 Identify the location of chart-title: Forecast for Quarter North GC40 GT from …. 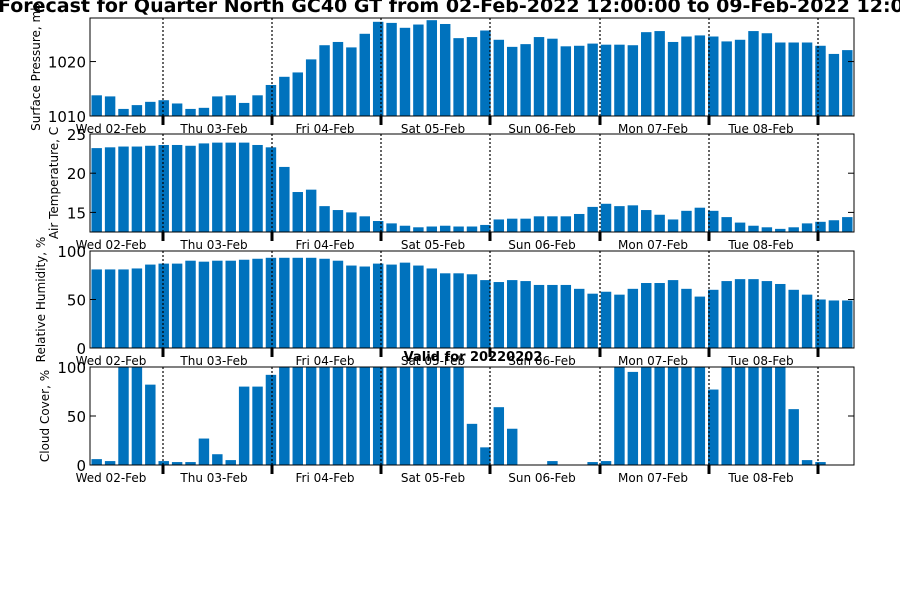
(450, 8).